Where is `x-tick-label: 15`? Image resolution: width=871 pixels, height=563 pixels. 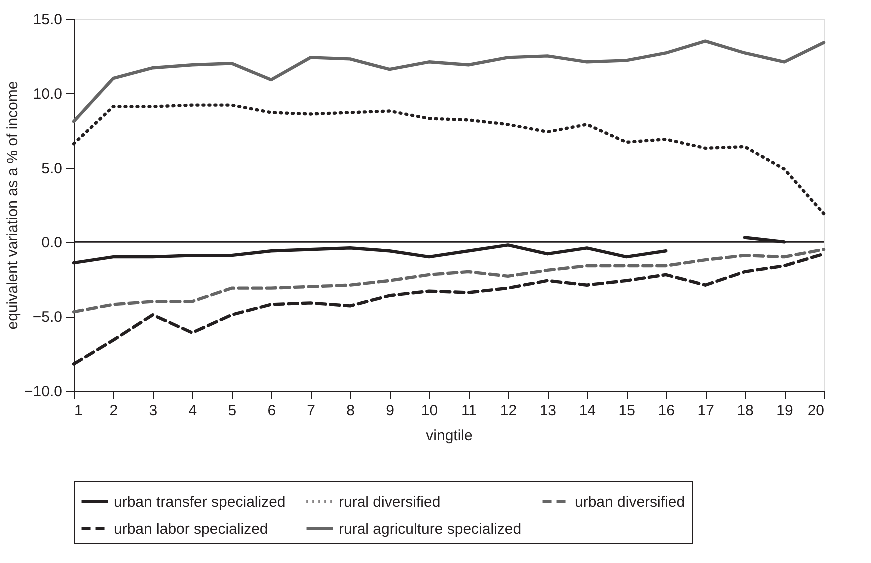 x-tick-label: 15 is located at coordinates (627, 411).